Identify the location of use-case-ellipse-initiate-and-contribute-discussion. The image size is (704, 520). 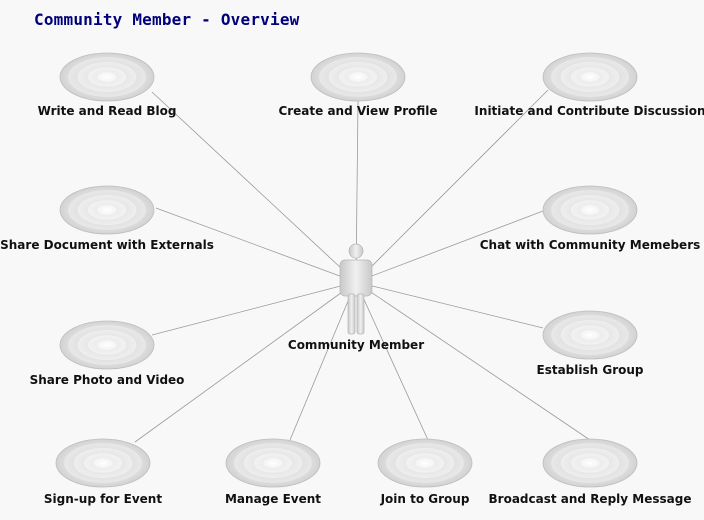
(590, 77).